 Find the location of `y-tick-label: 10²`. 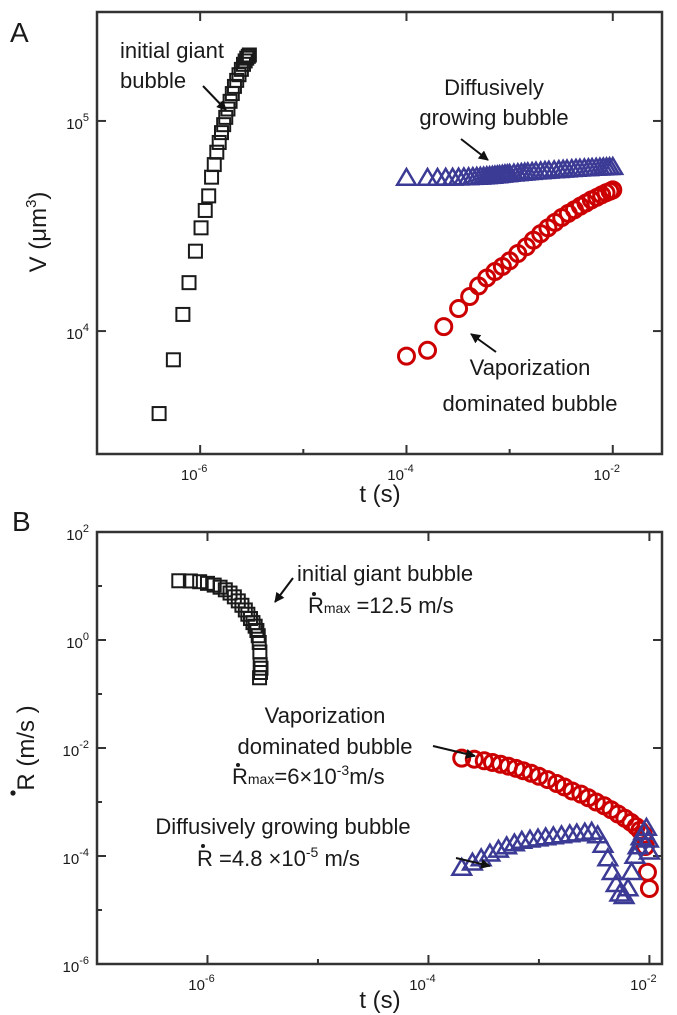

y-tick-label: 10² is located at coordinates (77, 533).